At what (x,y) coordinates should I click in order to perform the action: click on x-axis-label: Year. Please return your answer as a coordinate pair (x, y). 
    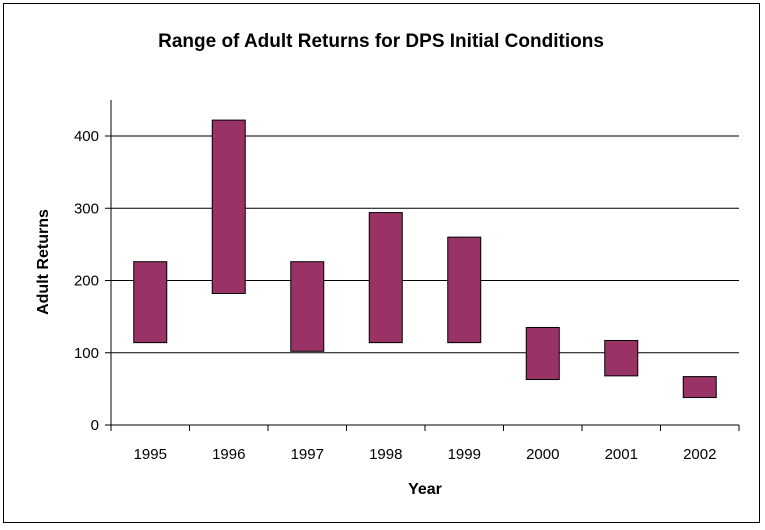
    Looking at the image, I should click on (425, 489).